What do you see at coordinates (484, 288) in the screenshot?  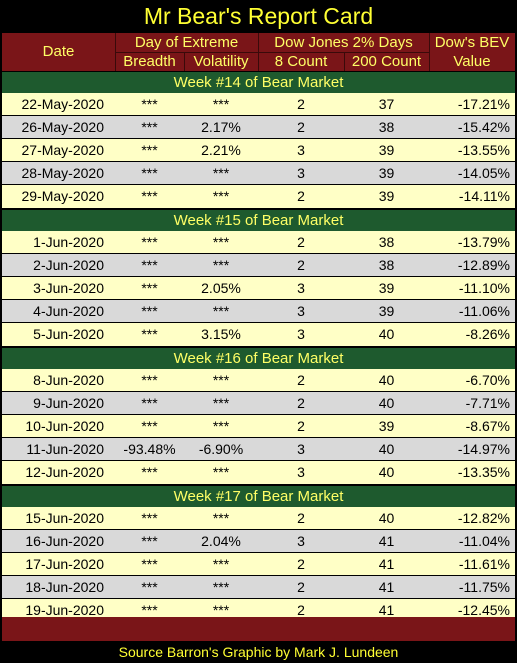 I see `cell-bev-value: -11.10%` at bounding box center [484, 288].